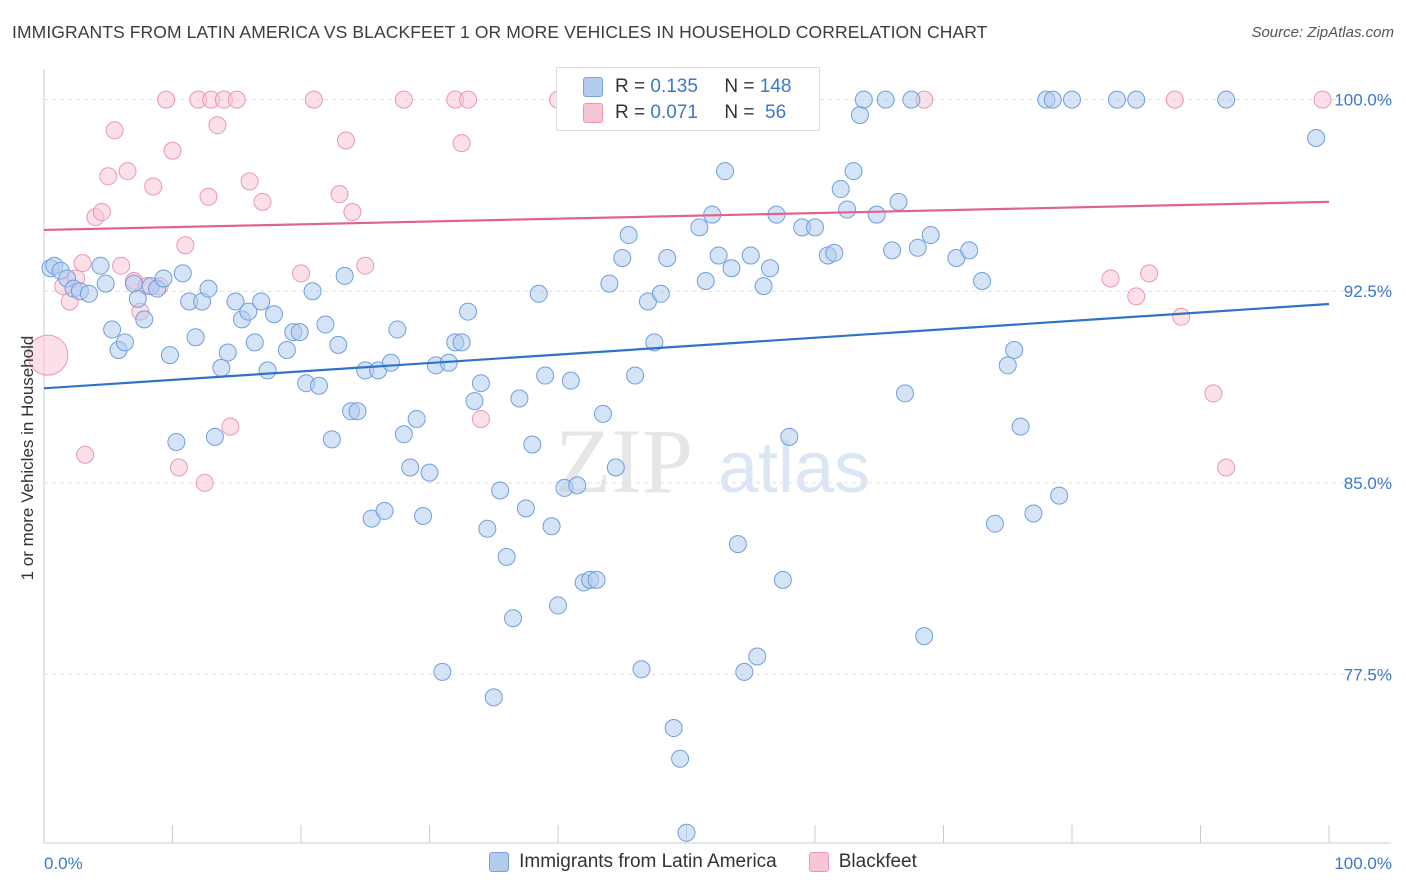 This screenshot has width=1406, height=892. I want to click on watermark-zip: ZIP, so click(624, 461).